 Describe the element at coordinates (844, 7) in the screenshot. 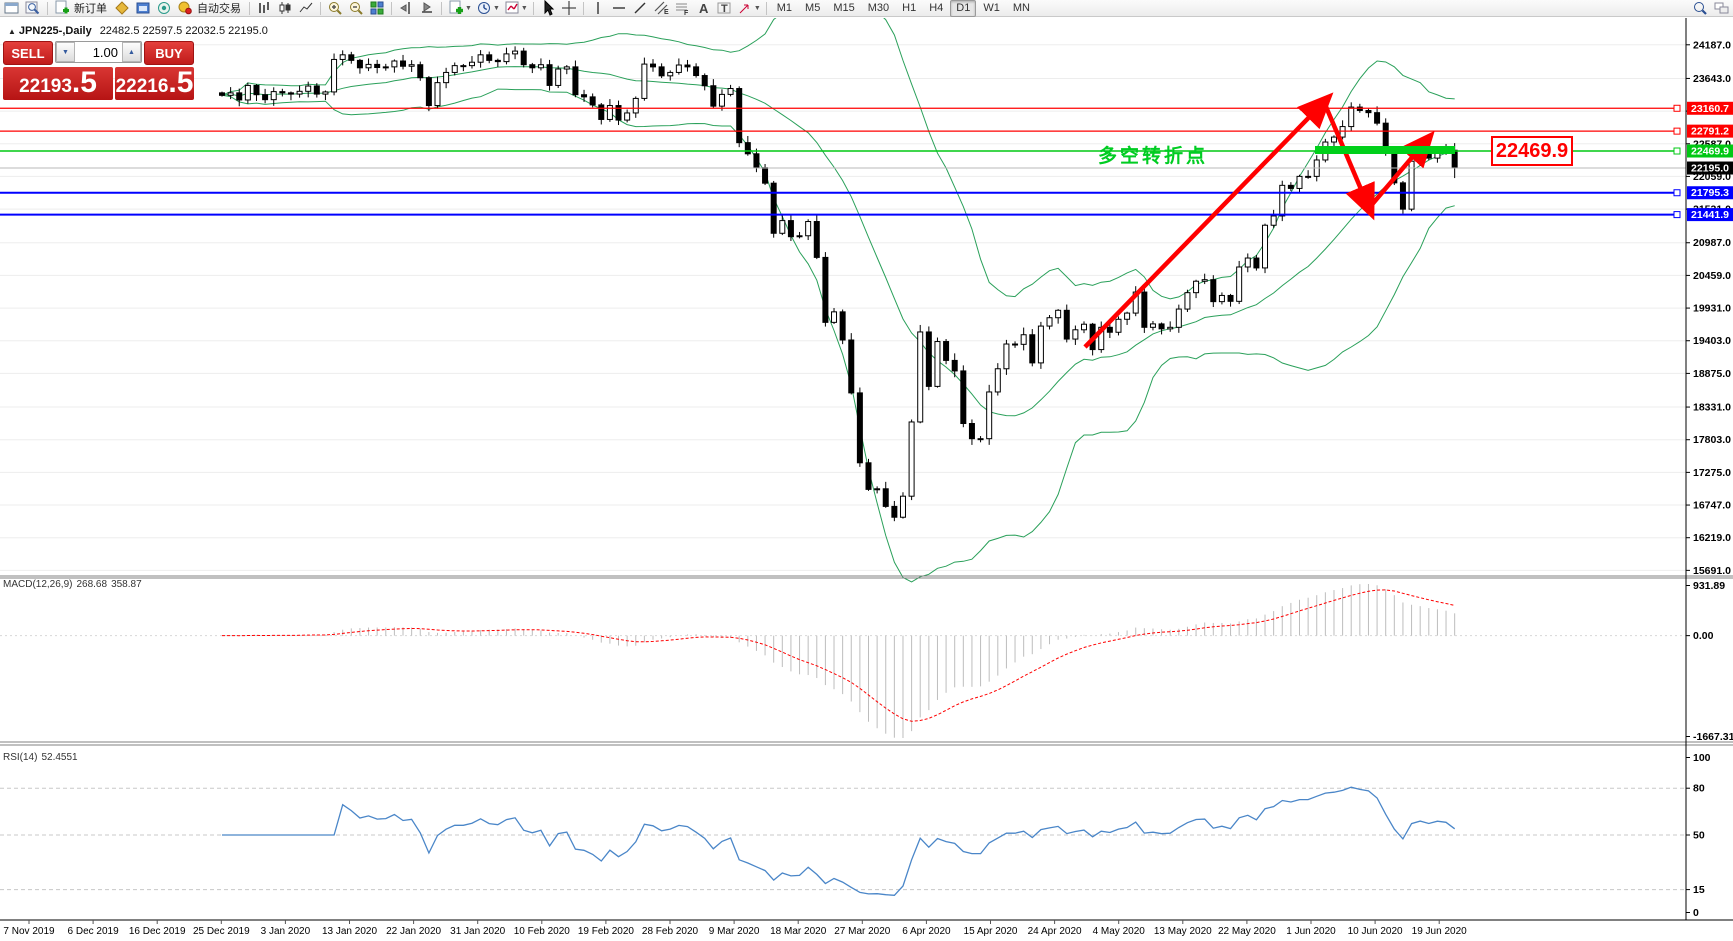

I see `timeframe-m15-button: M15` at that location.